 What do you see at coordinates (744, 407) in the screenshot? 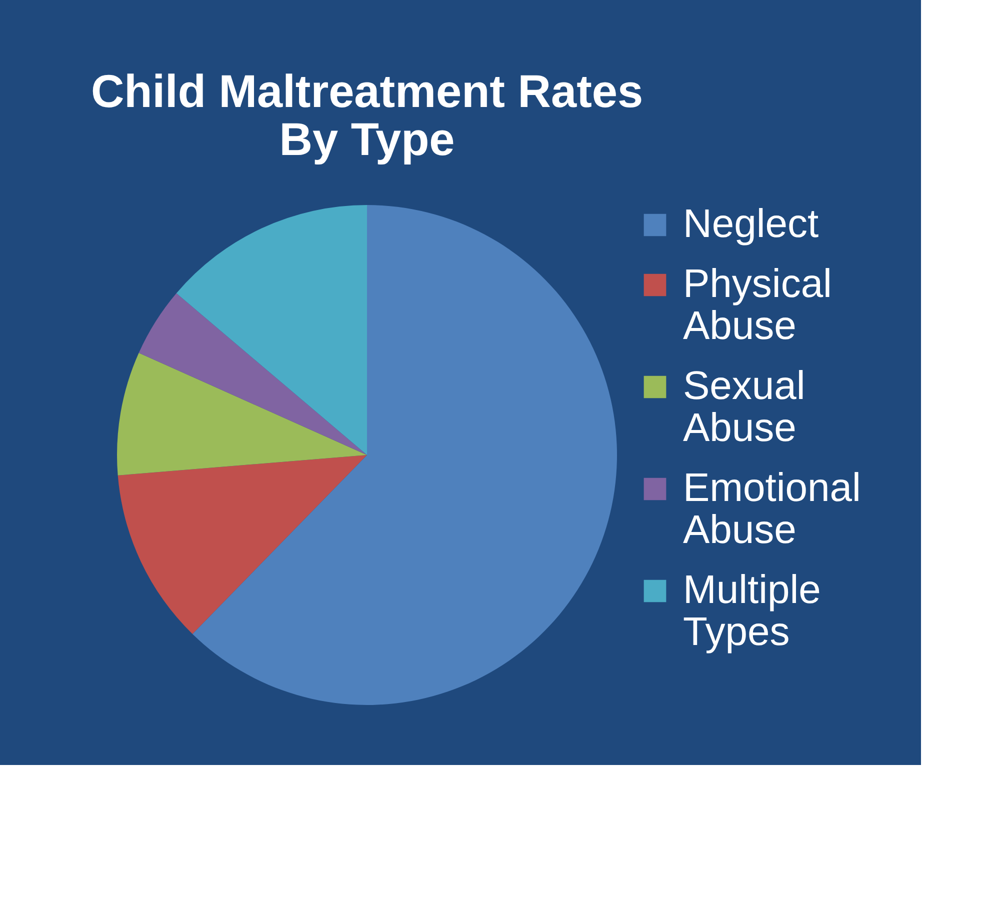
I see `legend-label: Sexual Abuse` at bounding box center [744, 407].